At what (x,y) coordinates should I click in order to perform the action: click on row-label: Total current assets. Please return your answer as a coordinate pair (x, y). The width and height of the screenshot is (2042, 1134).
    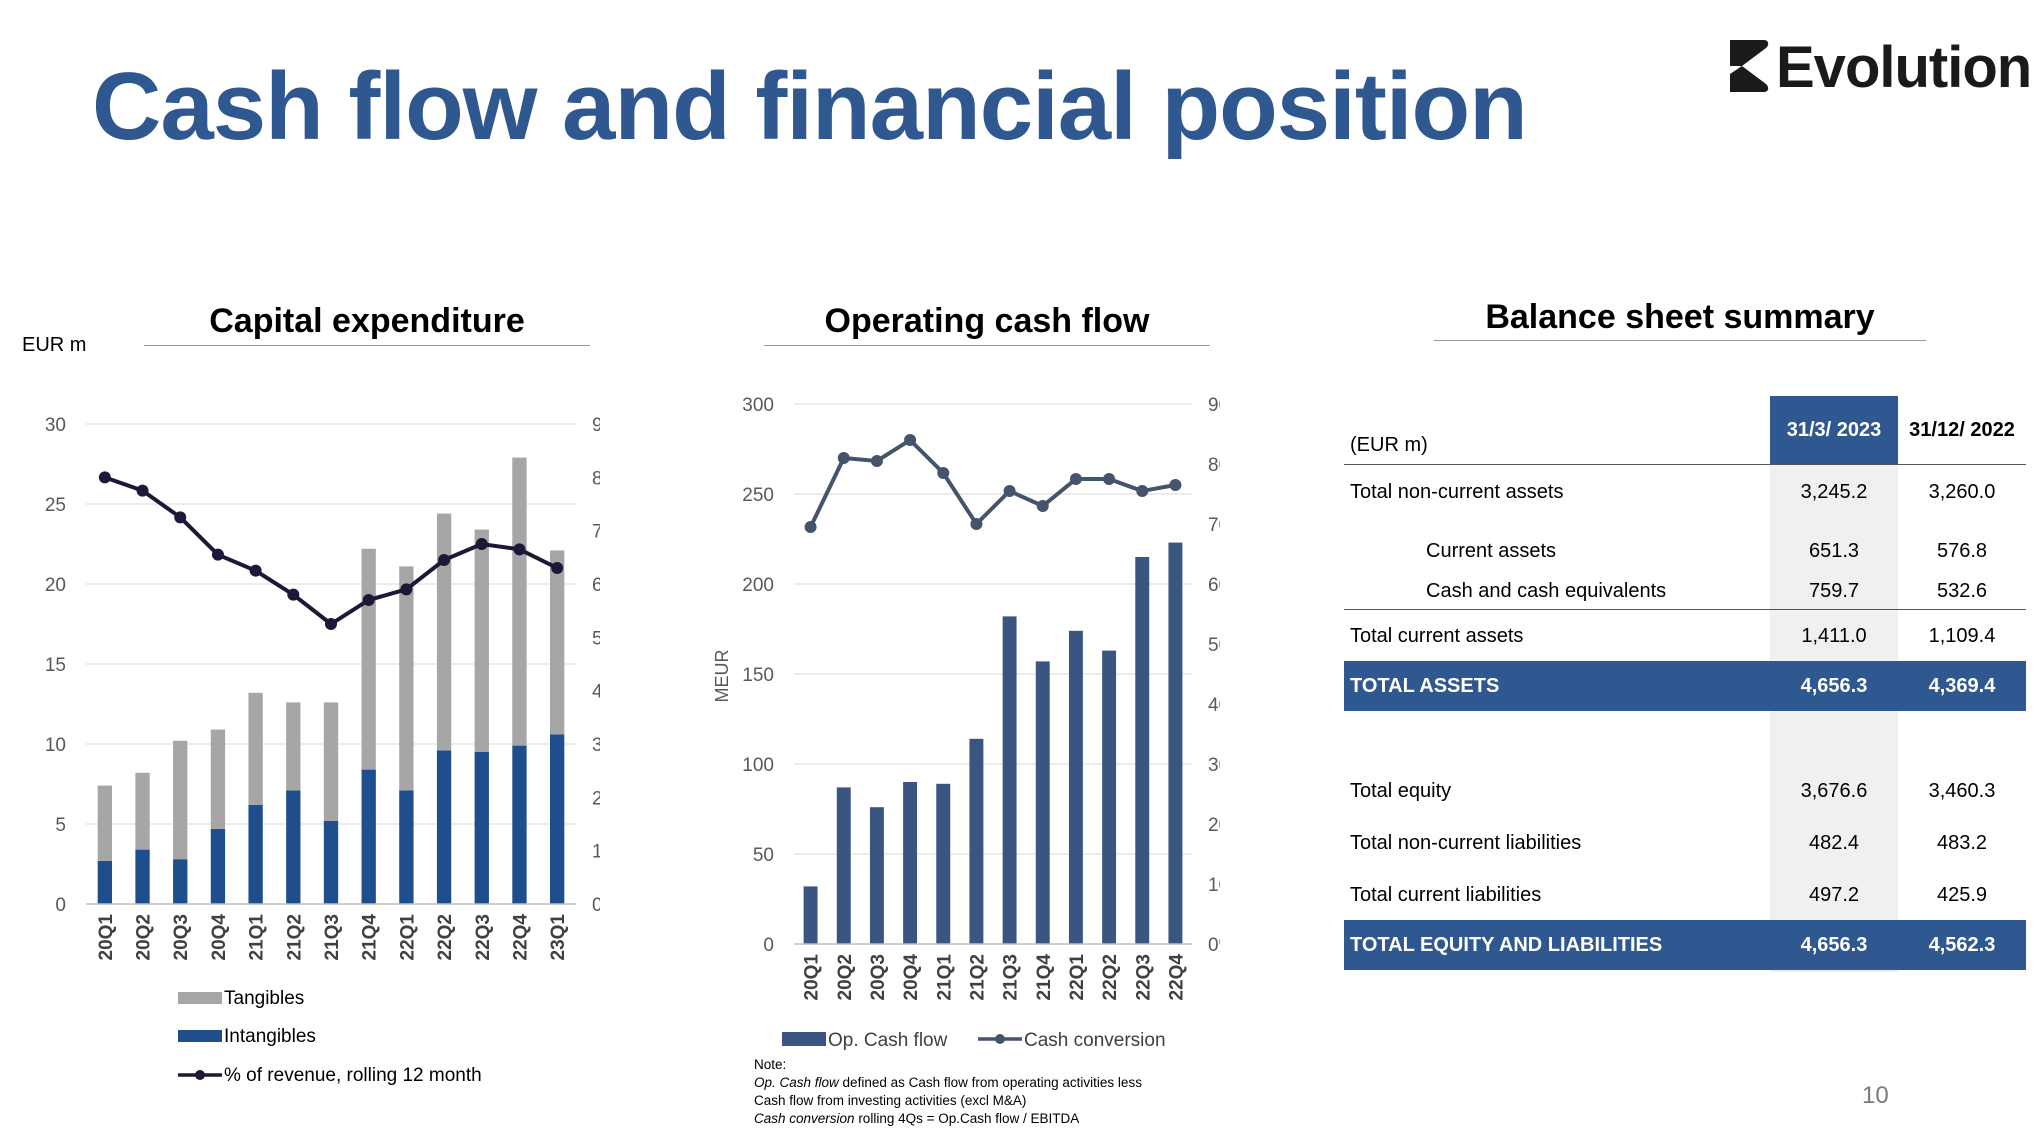
    Looking at the image, I should click on (1437, 636).